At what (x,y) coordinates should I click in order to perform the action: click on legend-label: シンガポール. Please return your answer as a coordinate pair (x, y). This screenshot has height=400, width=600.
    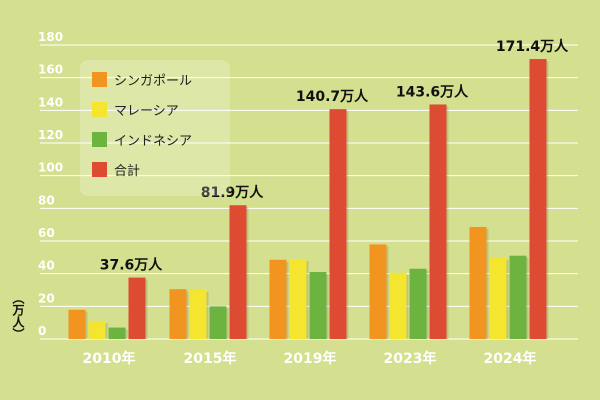
    Looking at the image, I should click on (153, 81).